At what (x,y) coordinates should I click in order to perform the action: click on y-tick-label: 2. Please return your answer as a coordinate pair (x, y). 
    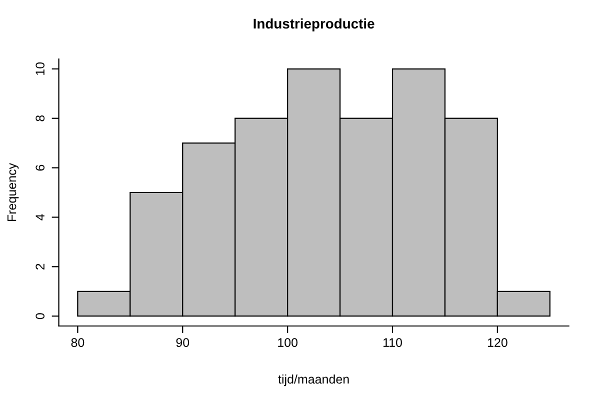
    Looking at the image, I should click on (40, 267).